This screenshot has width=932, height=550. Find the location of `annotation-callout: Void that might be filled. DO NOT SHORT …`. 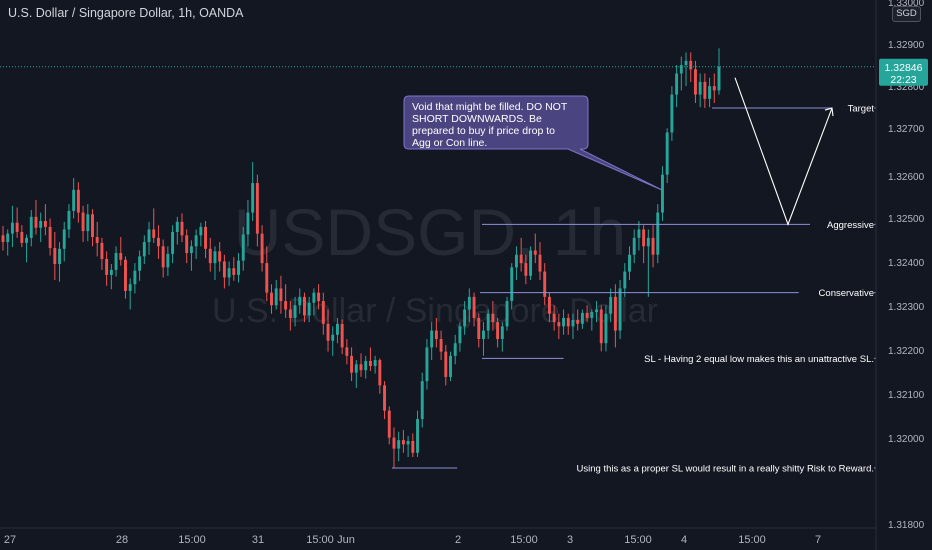

annotation-callout: Void that might be filled. DO NOT SHORT … is located at coordinates (533, 143).